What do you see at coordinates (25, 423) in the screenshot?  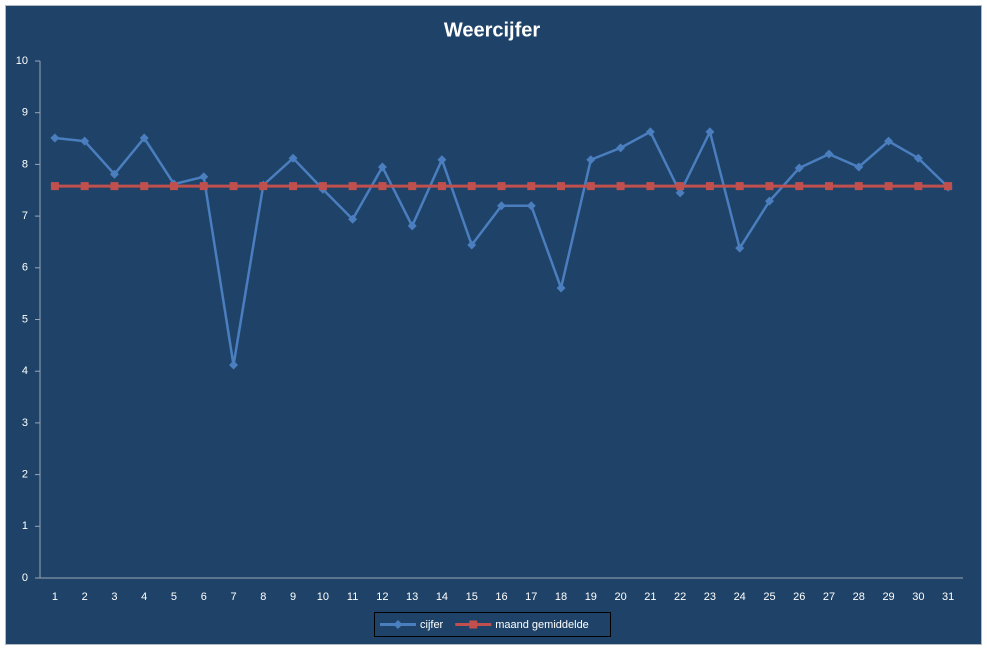 I see `y-tick-label: 3` at bounding box center [25, 423].